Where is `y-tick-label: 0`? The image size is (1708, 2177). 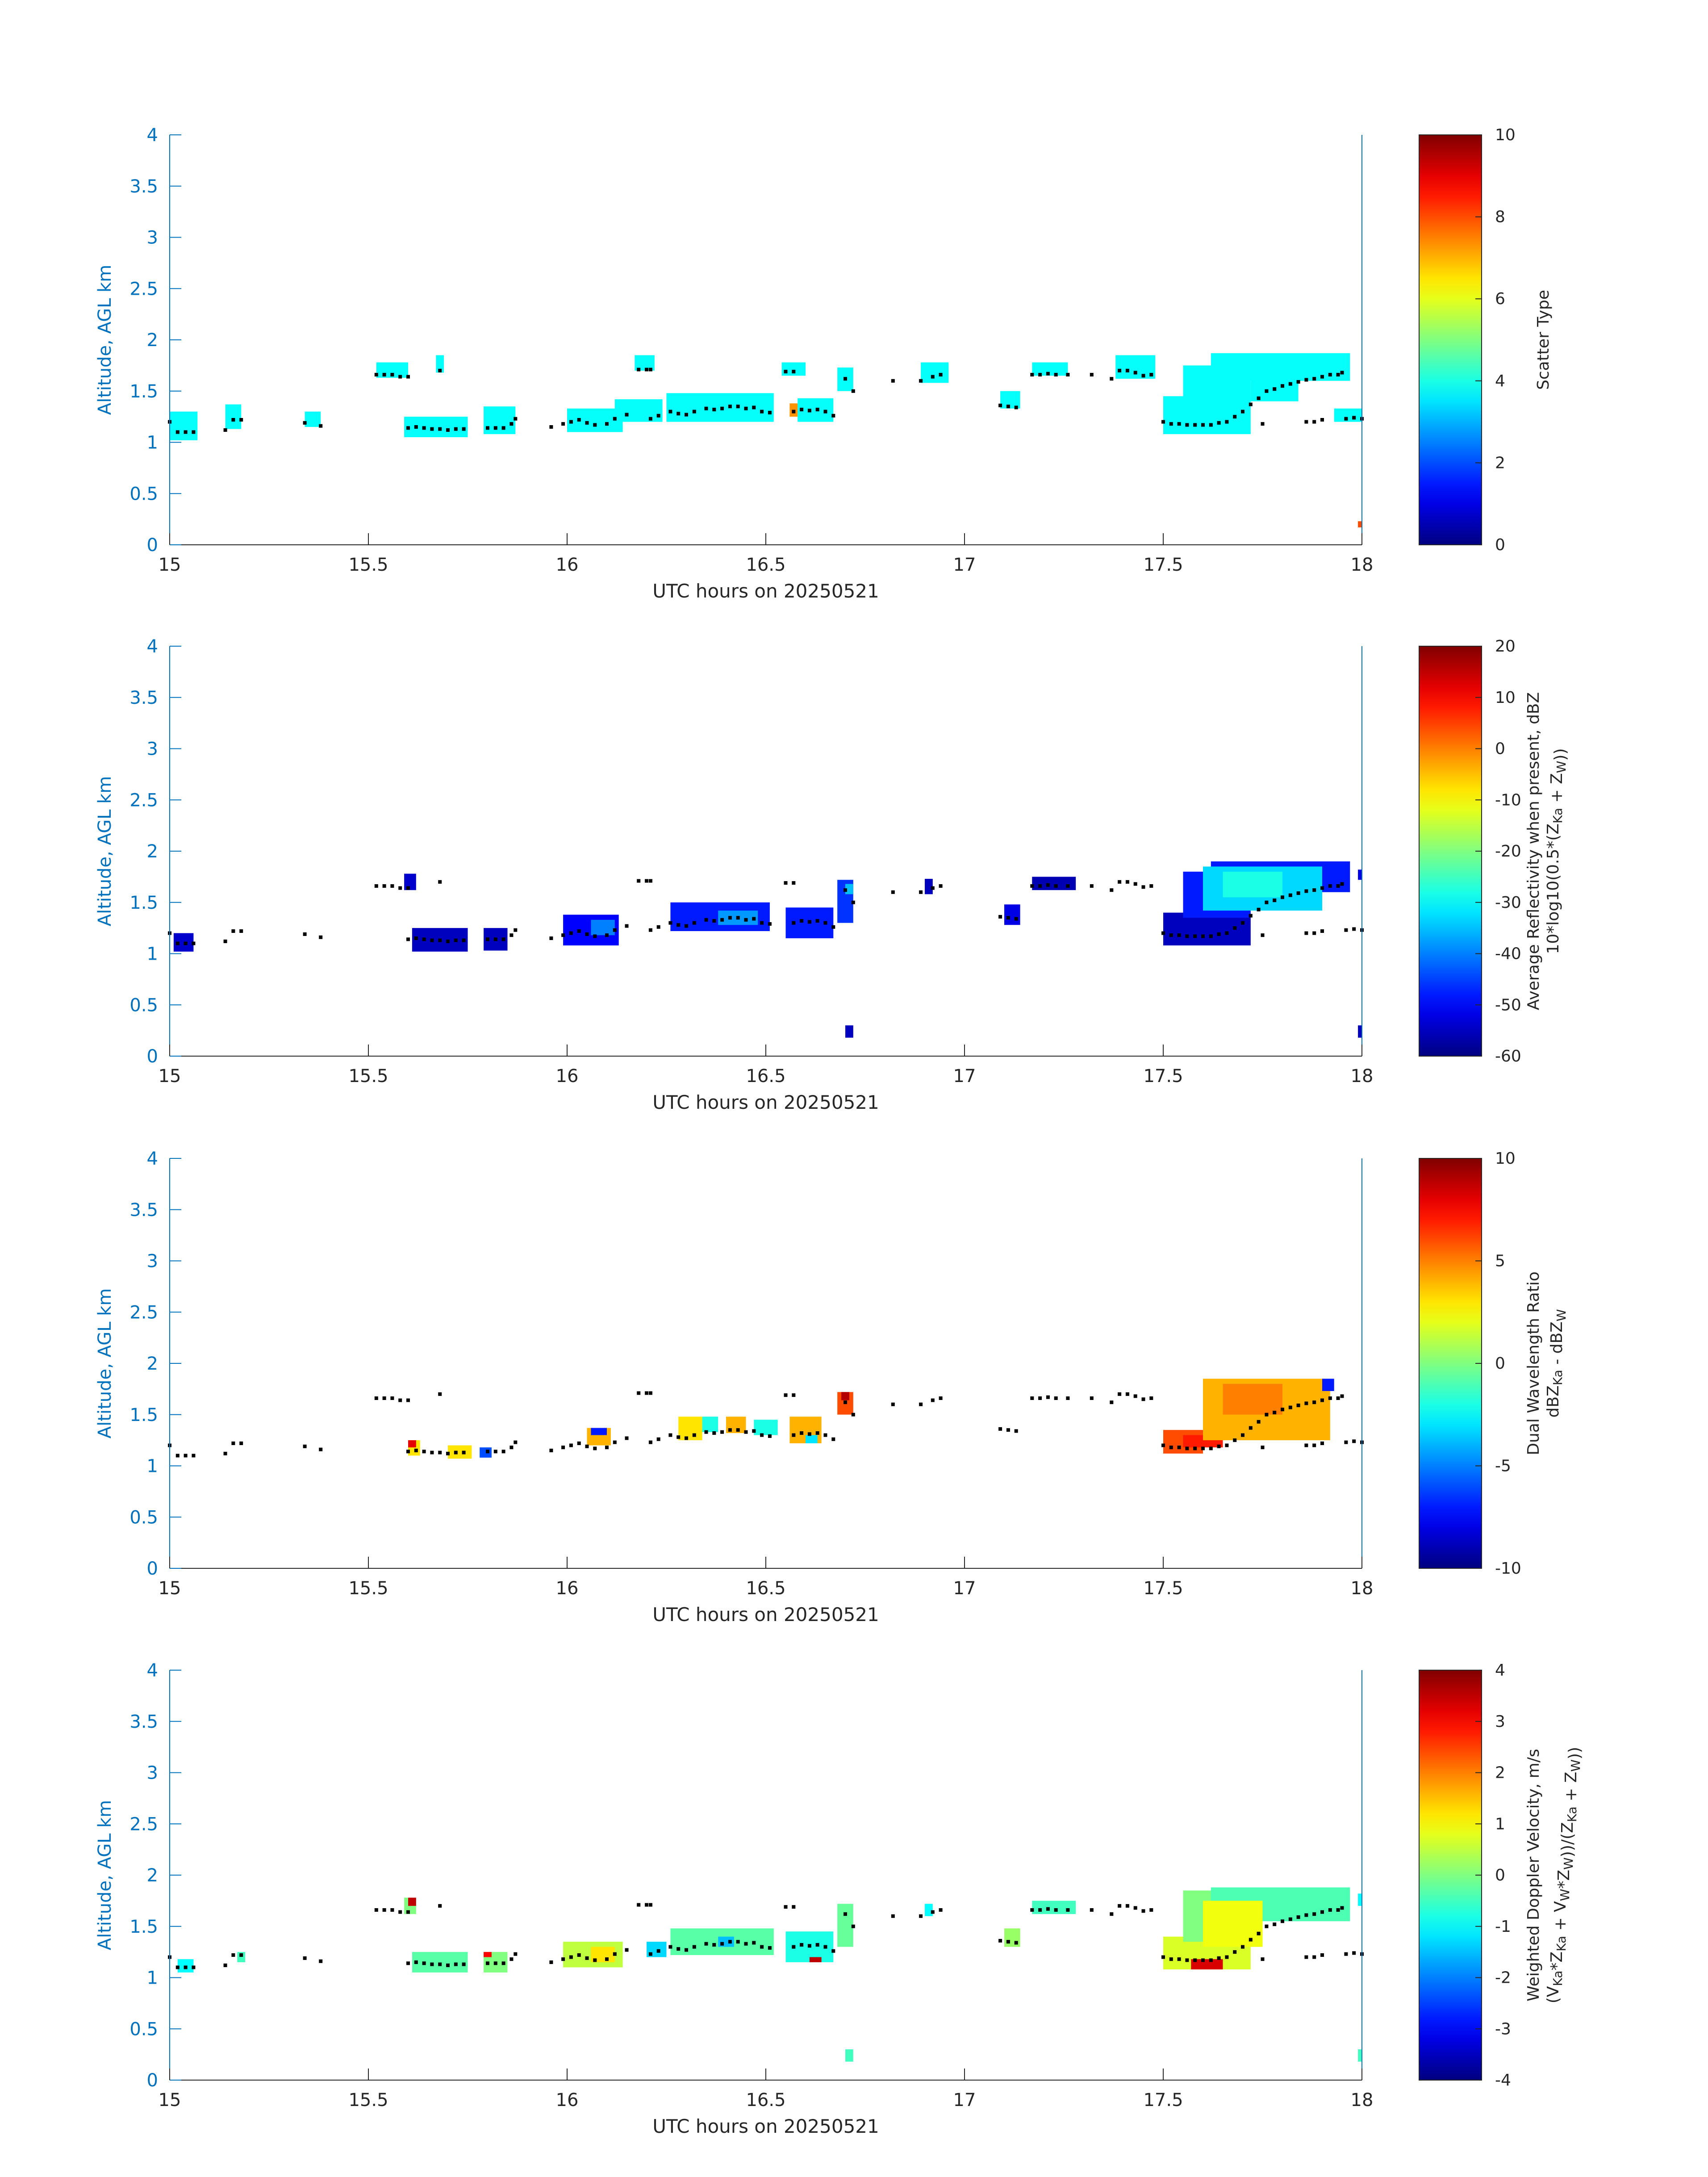
y-tick-label: 0 is located at coordinates (152, 545).